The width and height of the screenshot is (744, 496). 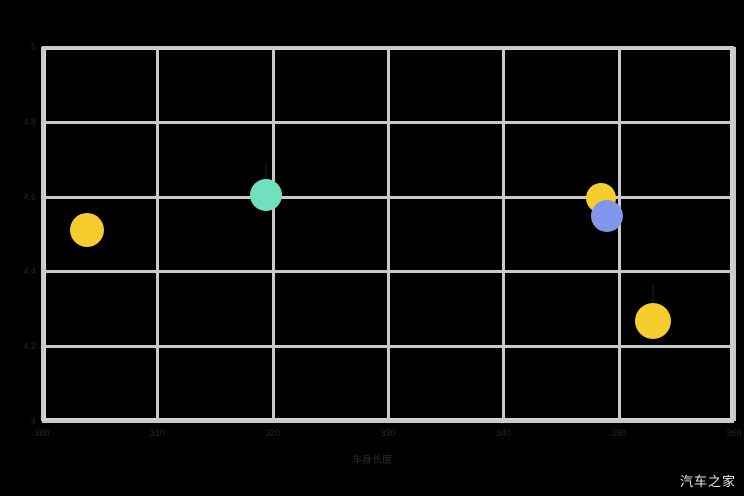 I want to click on x-axis-title: 车身长度, so click(x=372, y=460).